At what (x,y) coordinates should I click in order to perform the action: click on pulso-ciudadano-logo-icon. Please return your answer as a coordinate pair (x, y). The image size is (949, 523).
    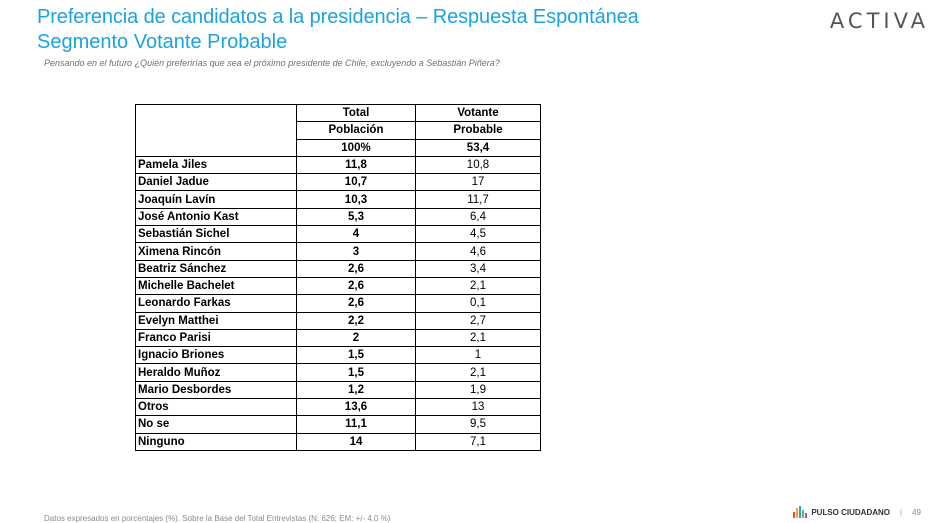
    Looking at the image, I should click on (800, 512).